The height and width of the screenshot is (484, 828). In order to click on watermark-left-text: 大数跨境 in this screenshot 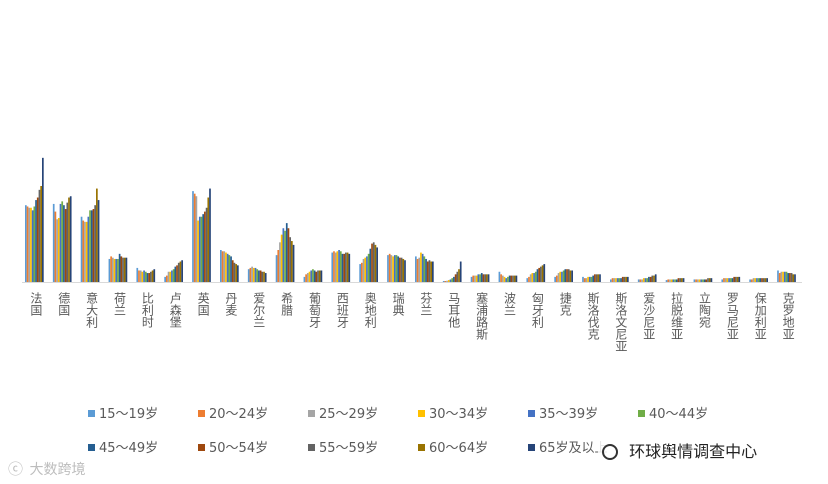, I will do `click(57, 470)`.